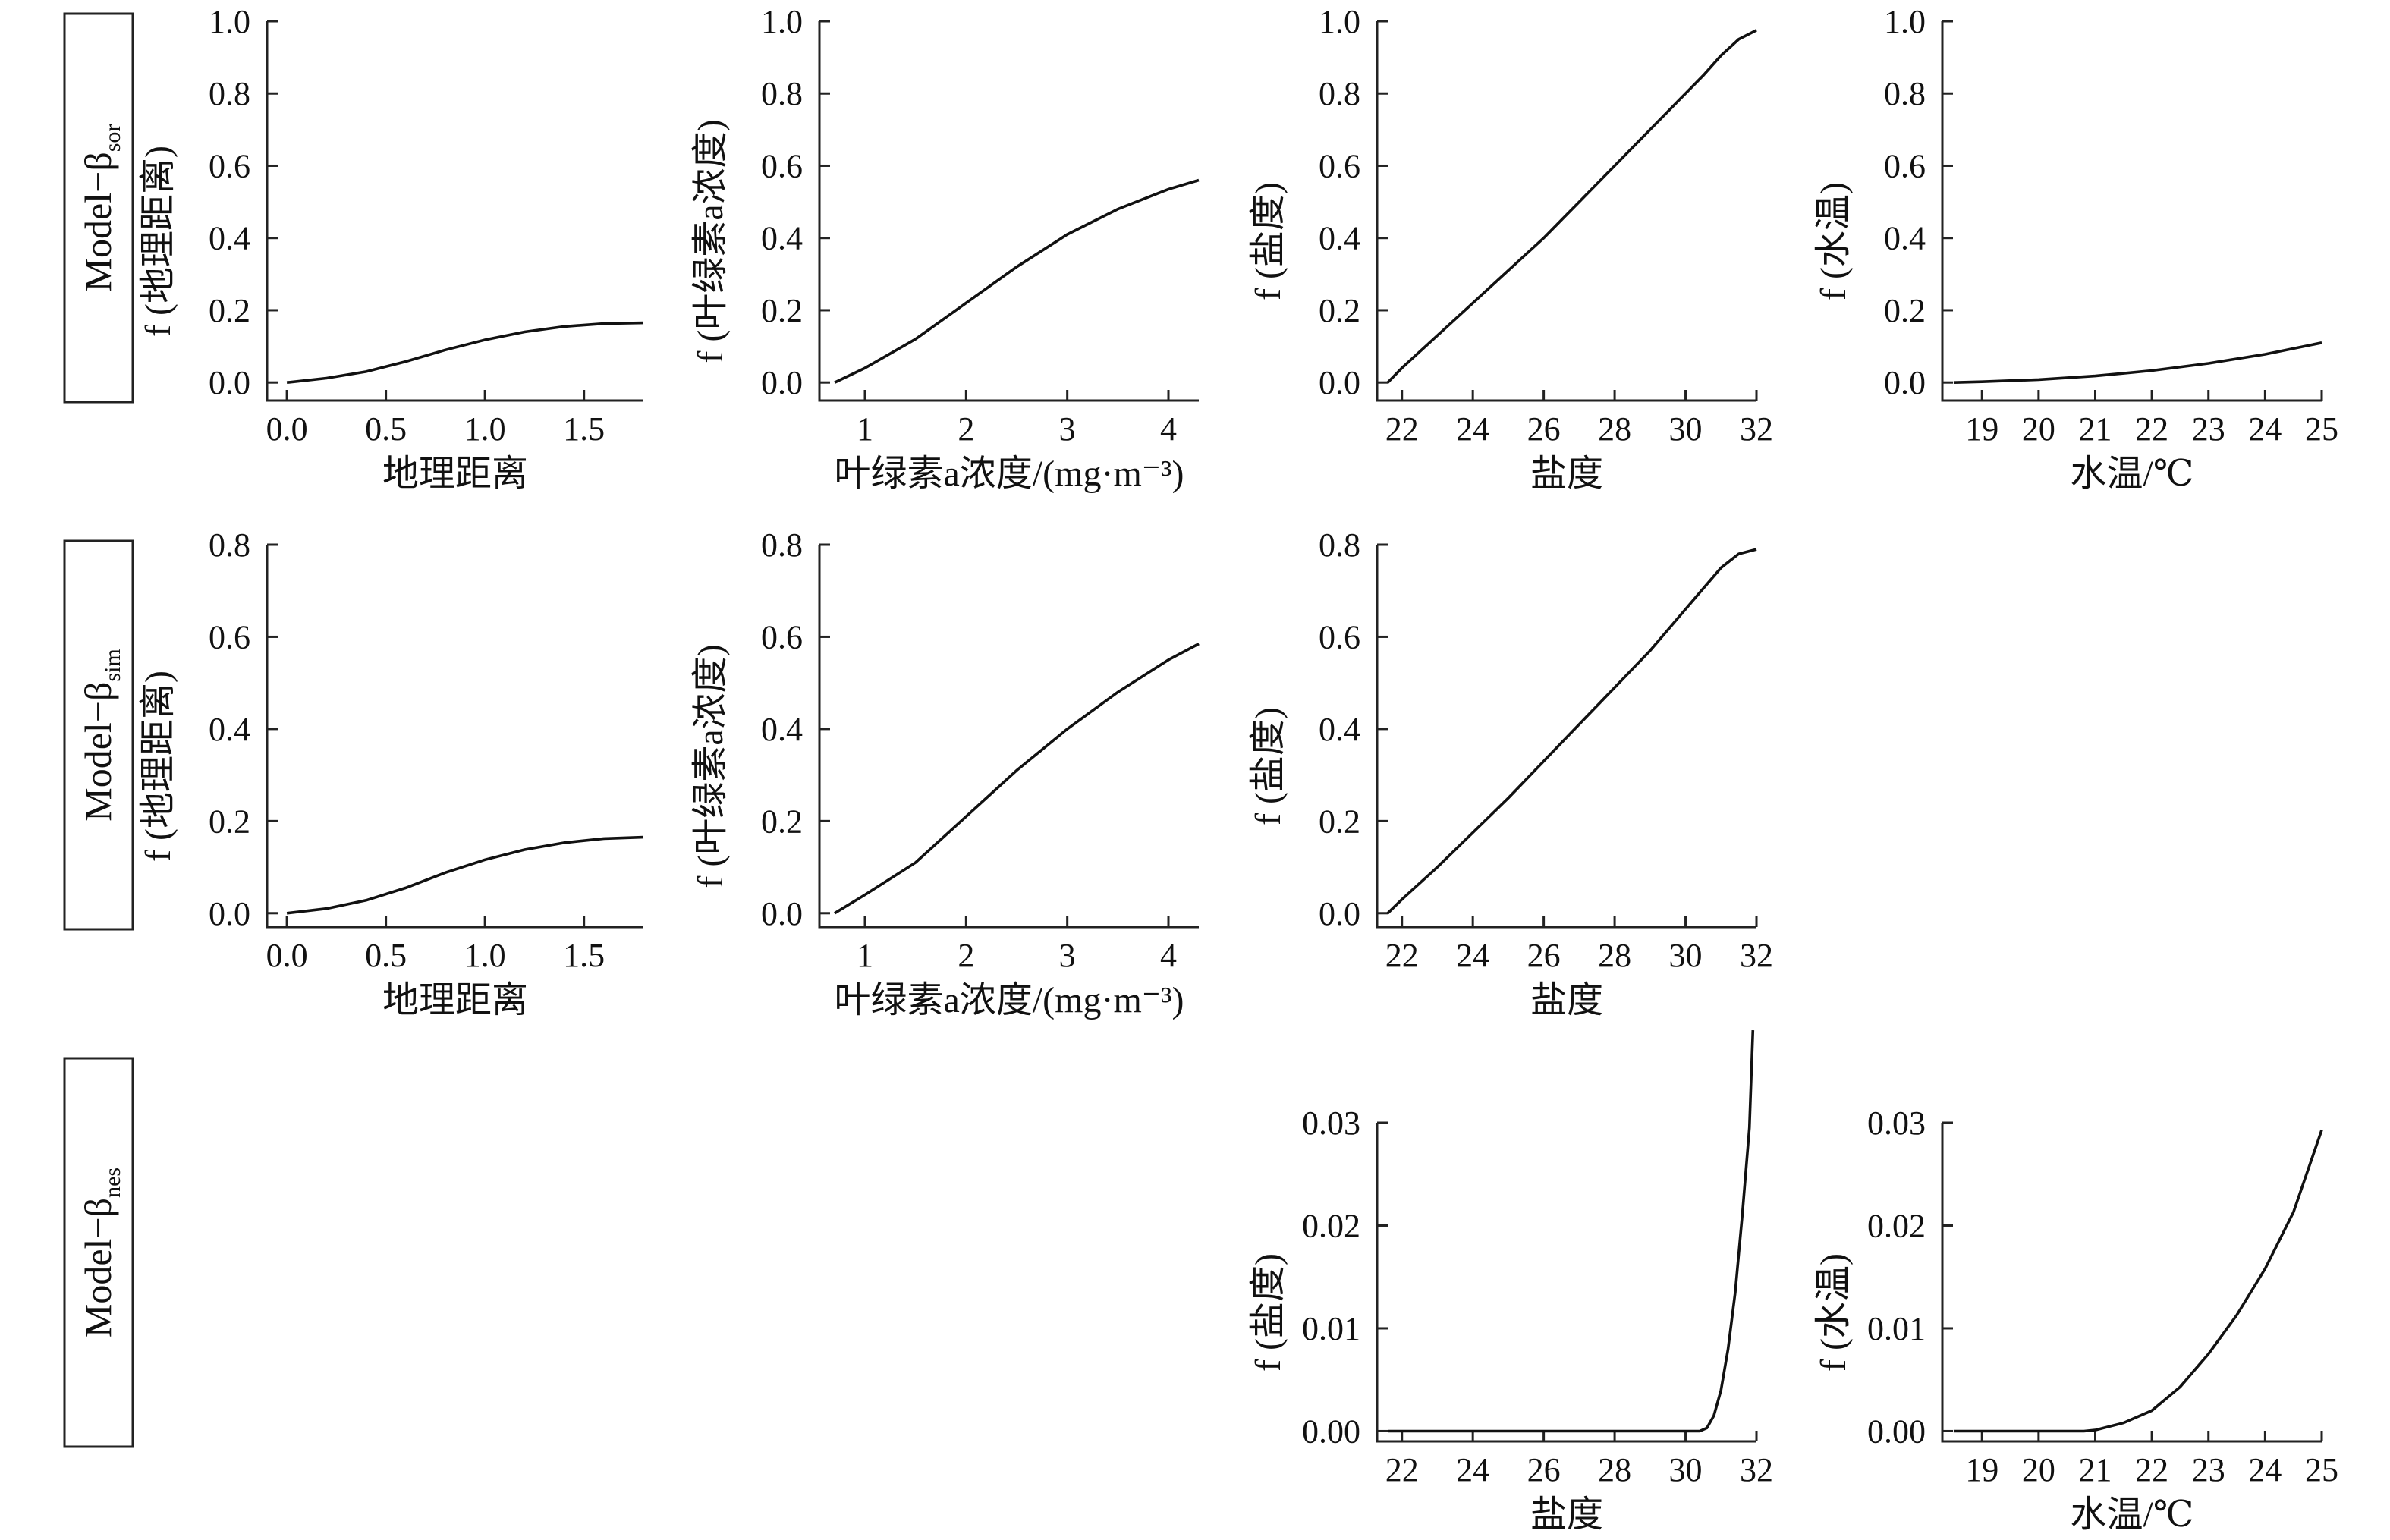  I want to click on y-tick-label: 0.02, so click(1896, 1225).